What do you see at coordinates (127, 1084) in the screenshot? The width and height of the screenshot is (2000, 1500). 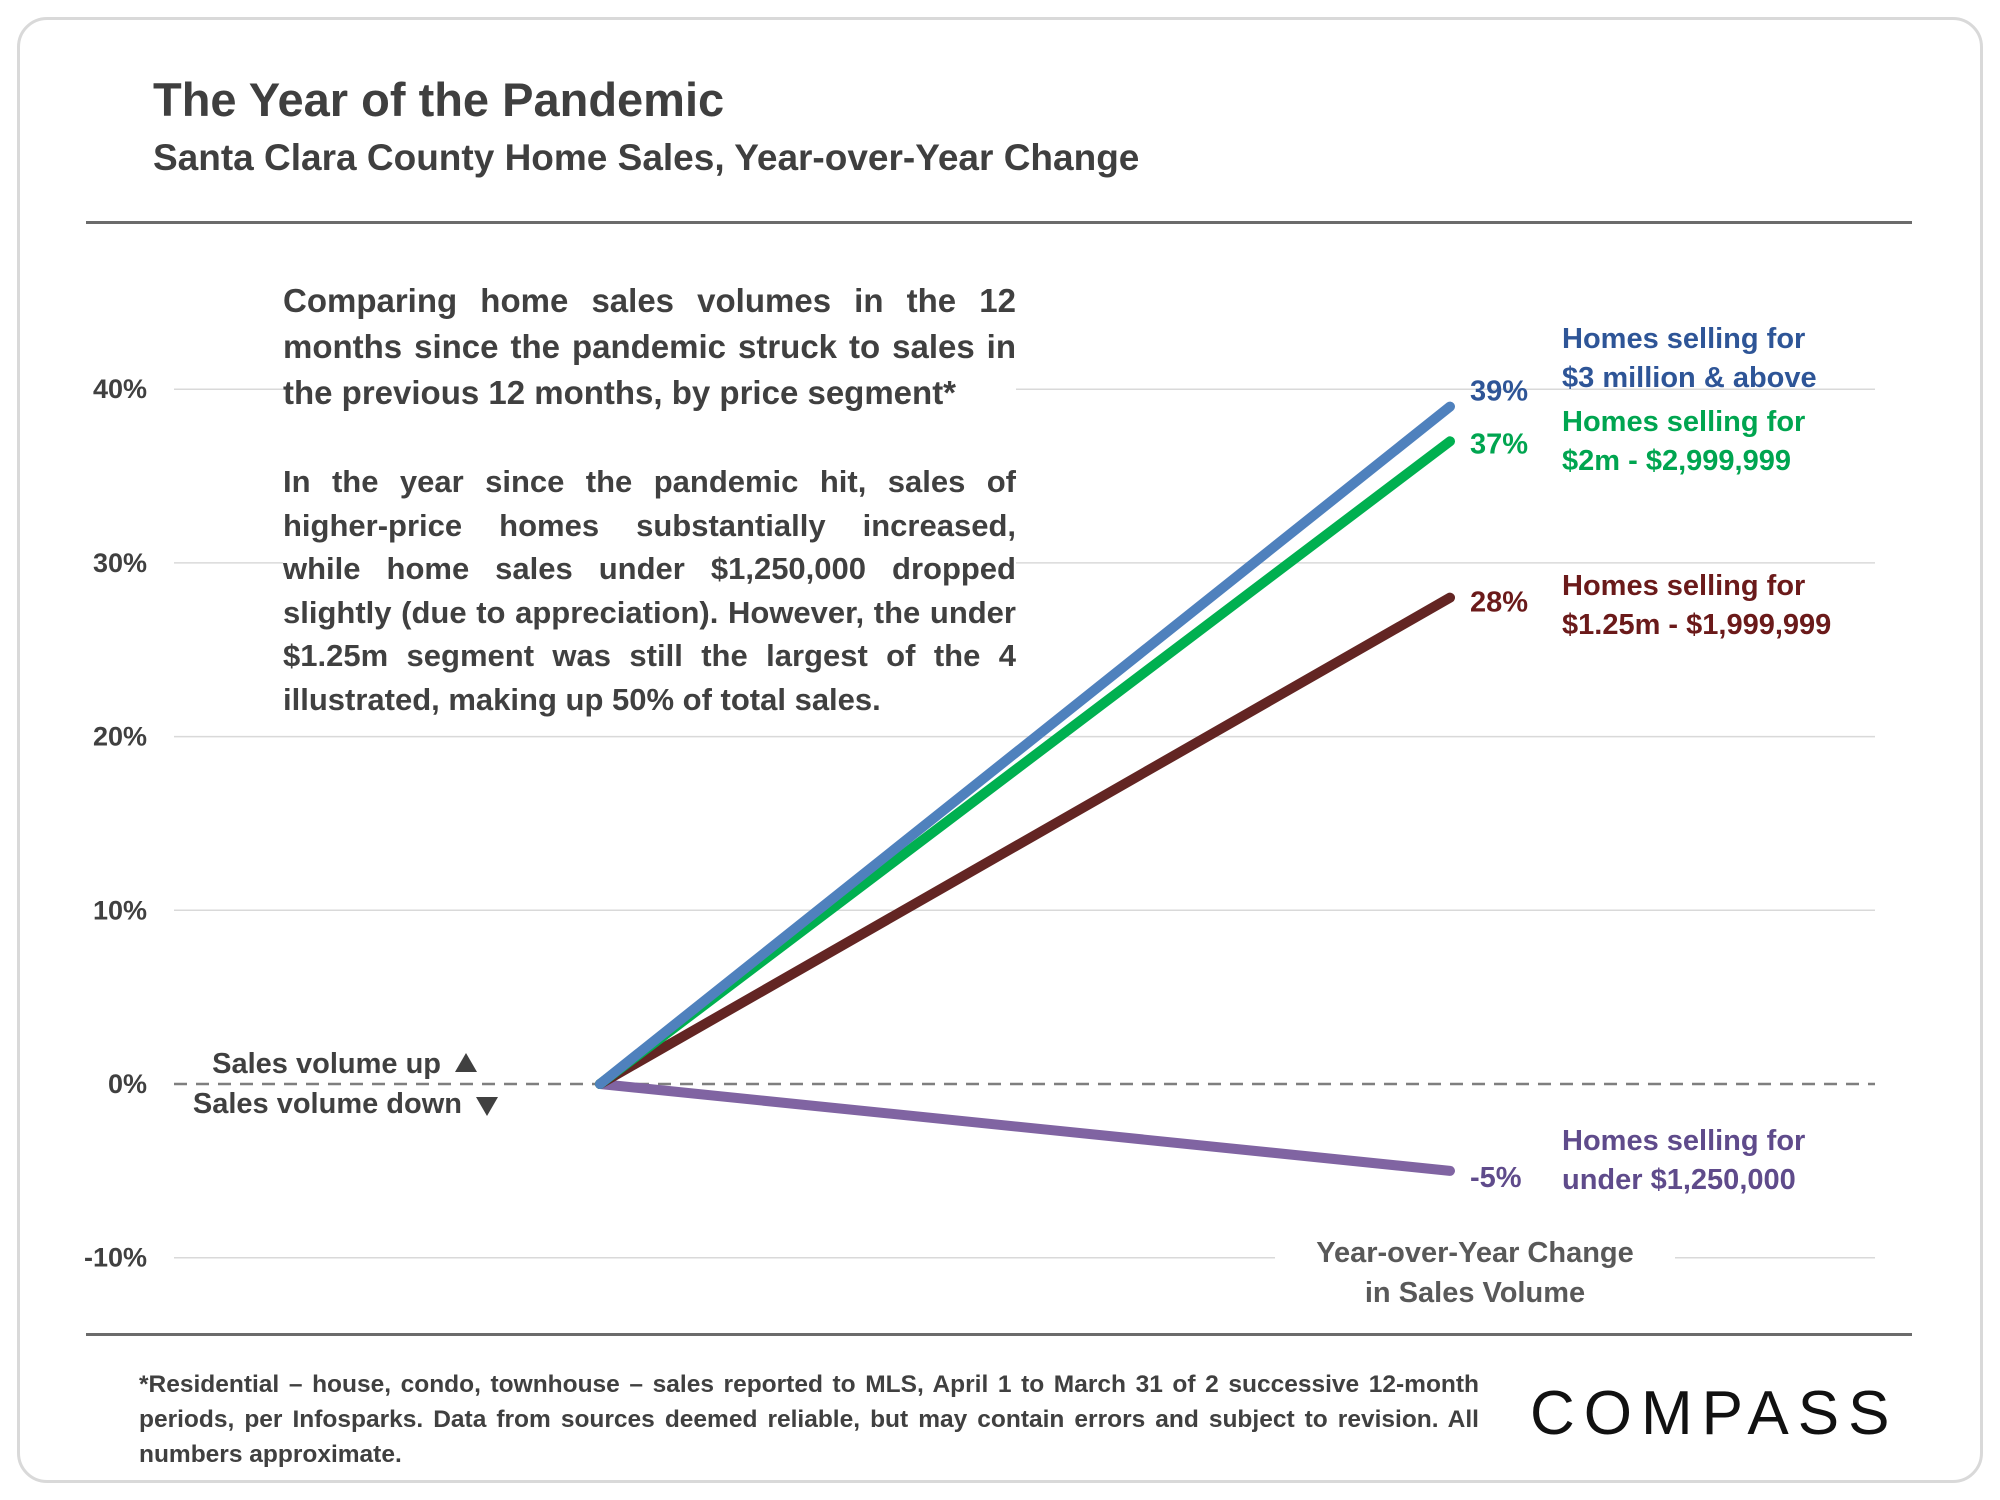 I see `y-tick-label: 0%` at bounding box center [127, 1084].